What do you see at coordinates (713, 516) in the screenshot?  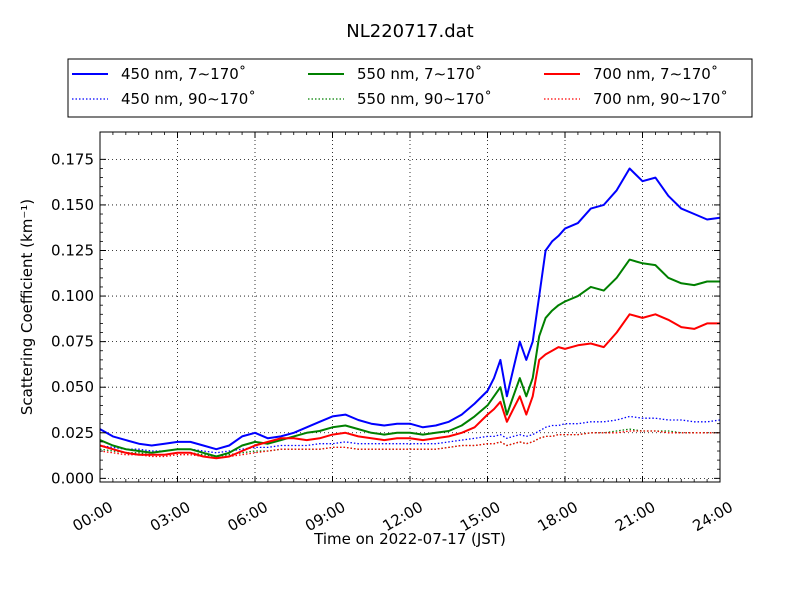 I see `x-tick-label: 24:00` at bounding box center [713, 516].